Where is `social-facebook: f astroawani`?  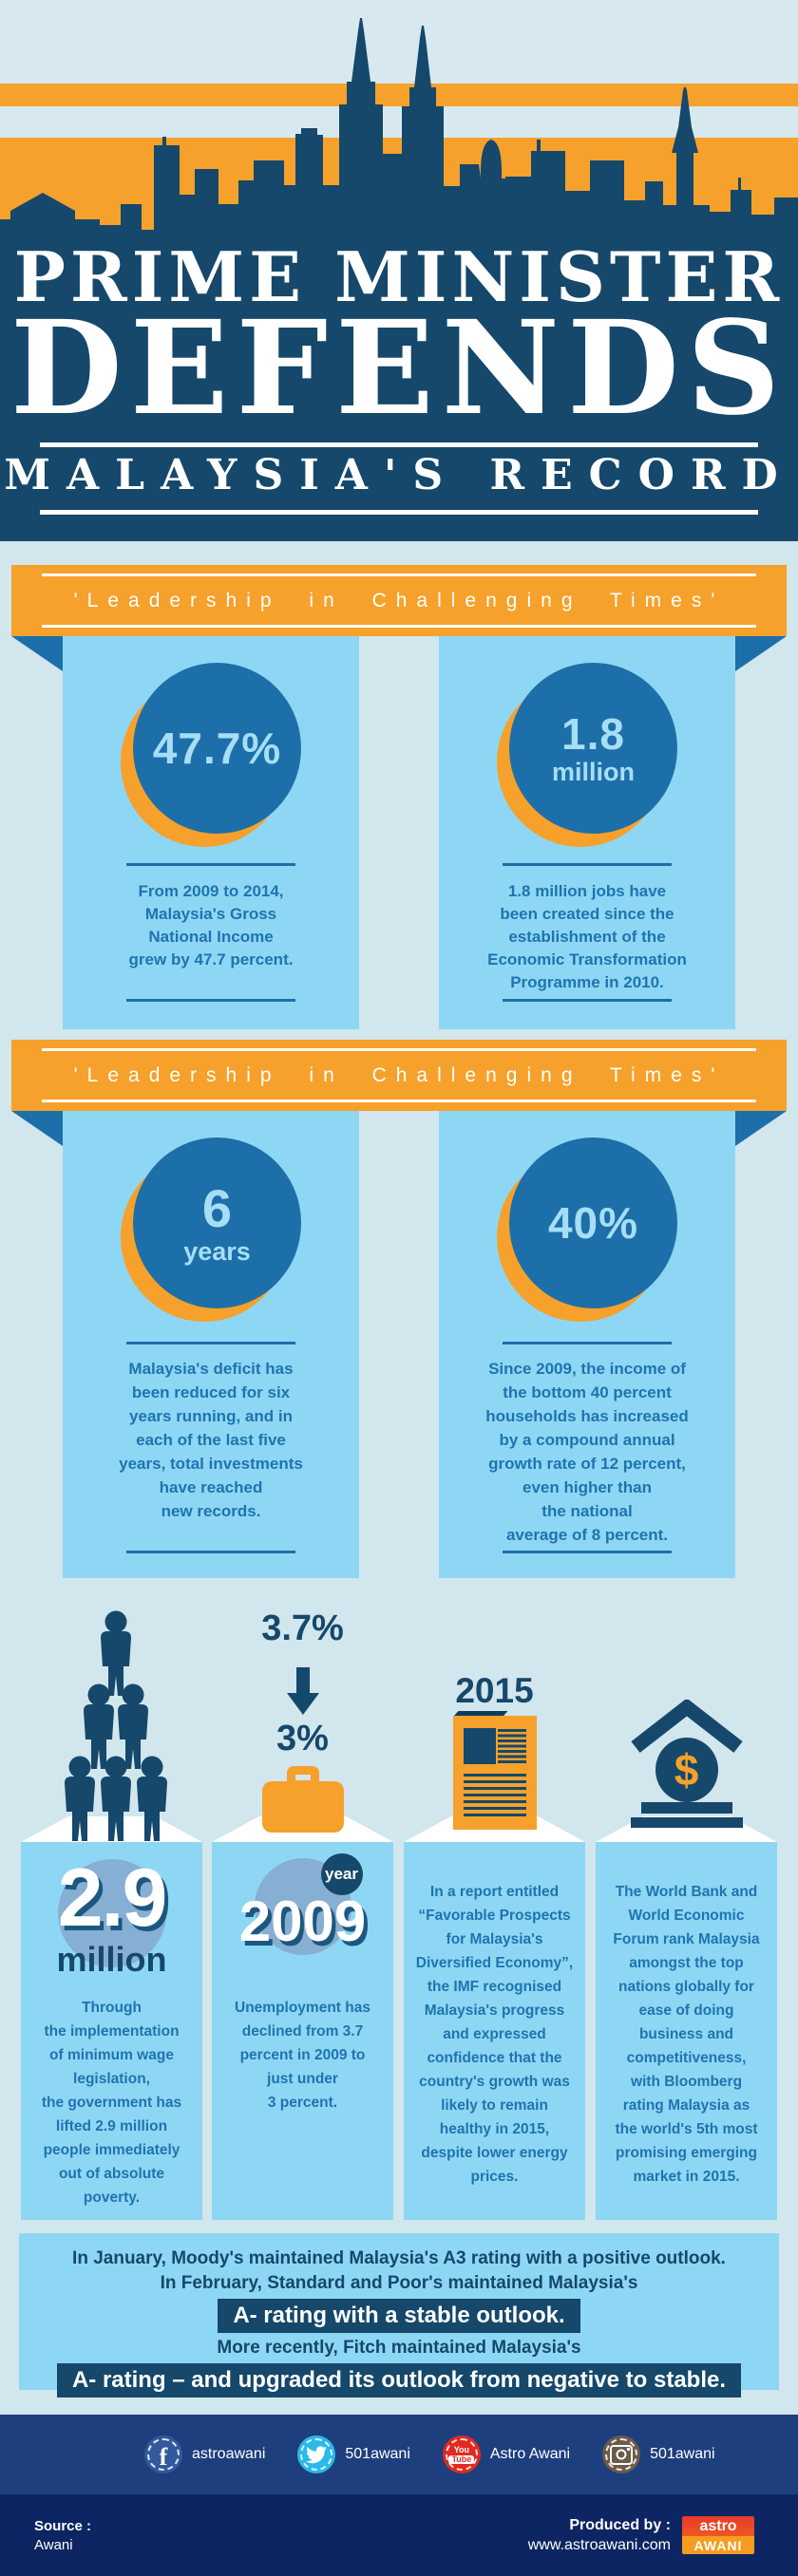 social-facebook: f astroawani is located at coordinates (204, 2454).